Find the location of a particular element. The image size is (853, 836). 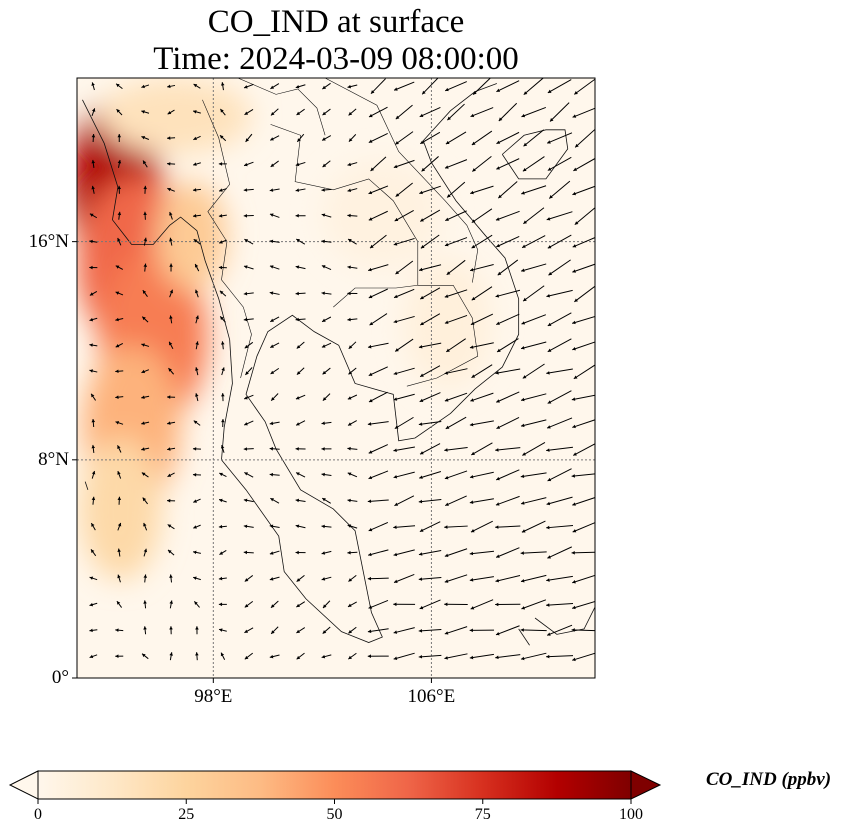

co-plume-cell is located at coordinates (191, 236).